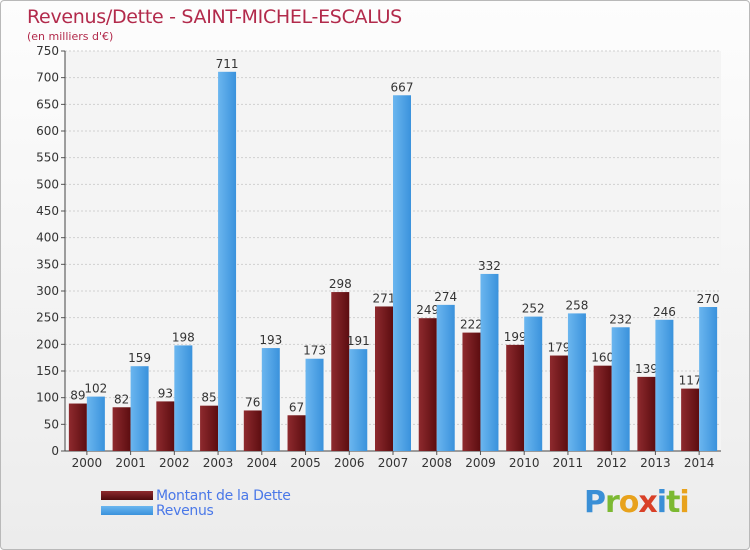 This screenshot has height=550, width=750. What do you see at coordinates (436, 463) in the screenshot?
I see `x-tick-label: 2008` at bounding box center [436, 463].